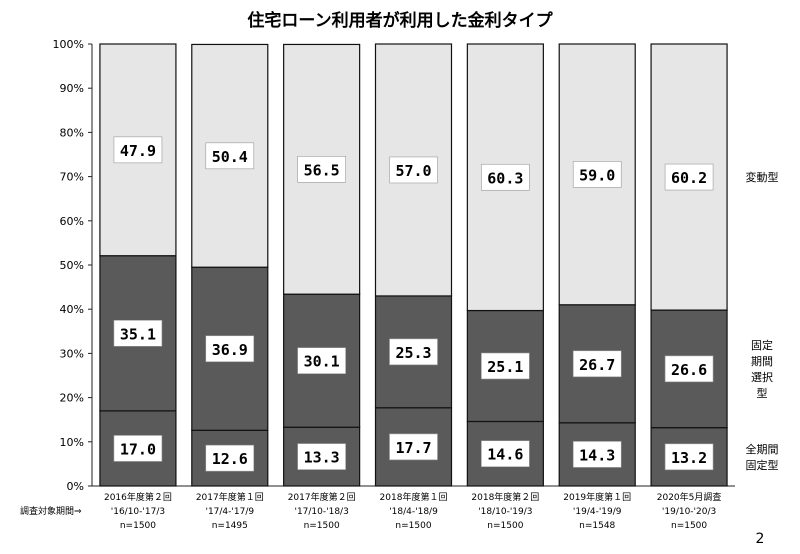 The image size is (800, 554). What do you see at coordinates (597, 512) in the screenshot?
I see `x-category-label: '19/4-'19/9` at bounding box center [597, 512].